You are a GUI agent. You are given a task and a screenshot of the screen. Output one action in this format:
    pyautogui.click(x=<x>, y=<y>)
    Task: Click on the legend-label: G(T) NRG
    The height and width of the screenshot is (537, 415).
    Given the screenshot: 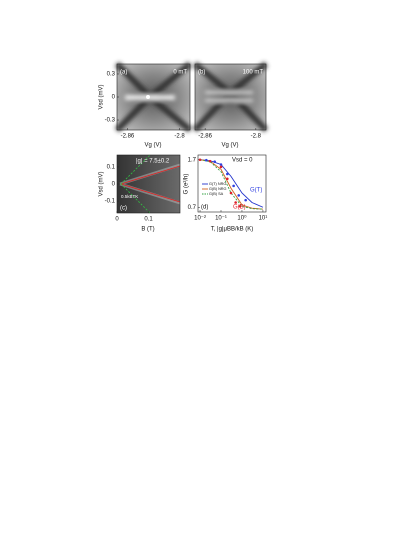 What is the action you would take?
    pyautogui.click(x=217, y=184)
    